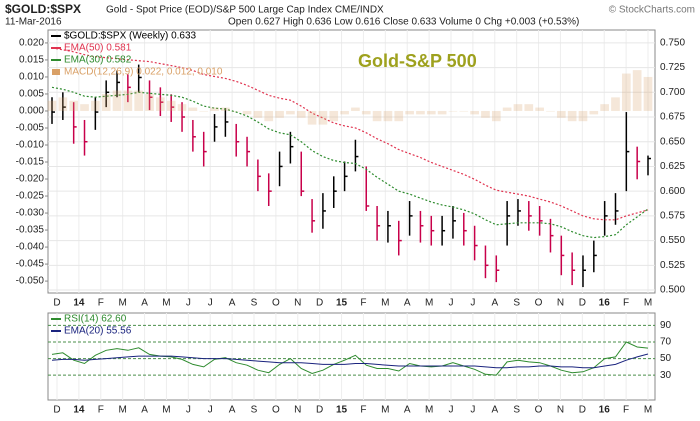 This screenshot has height=421, width=700. I want to click on x-tick-label: 15, so click(342, 410).